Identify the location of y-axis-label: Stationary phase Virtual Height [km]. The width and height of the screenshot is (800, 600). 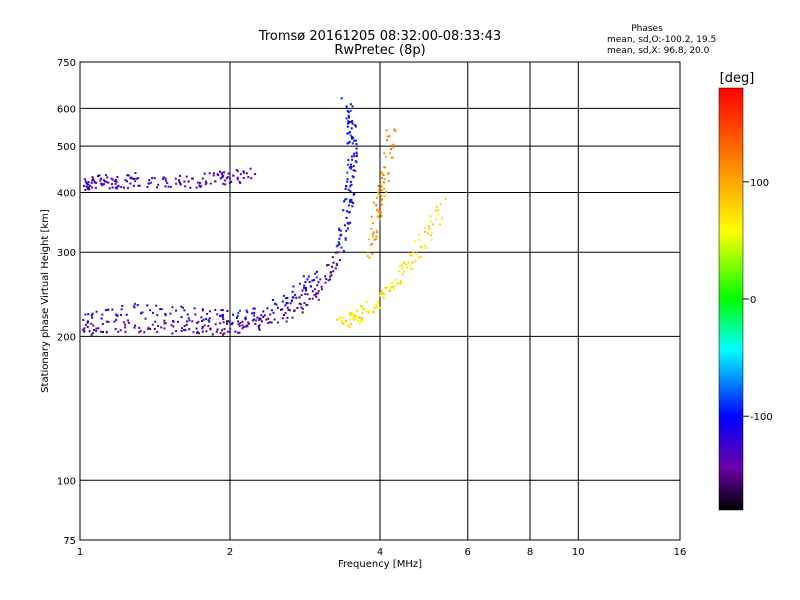
(45, 301).